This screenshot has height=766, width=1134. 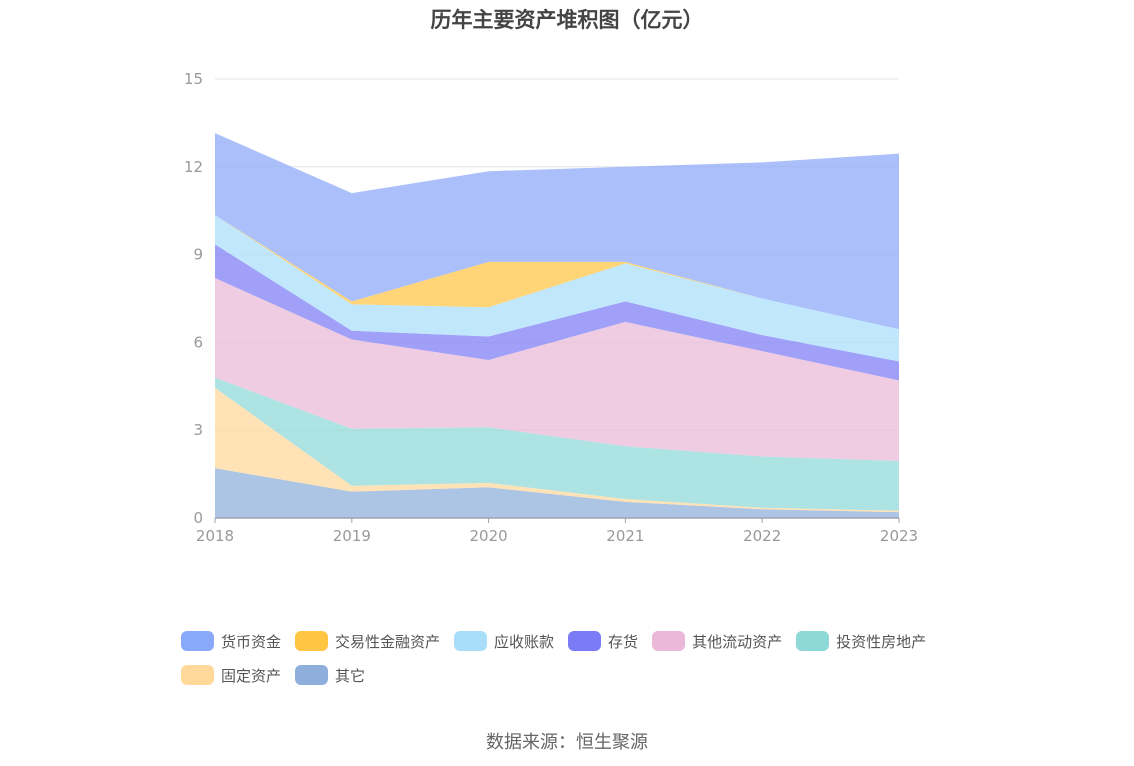 What do you see at coordinates (388, 641) in the screenshot?
I see `legend-label: 交易性金融资产` at bounding box center [388, 641].